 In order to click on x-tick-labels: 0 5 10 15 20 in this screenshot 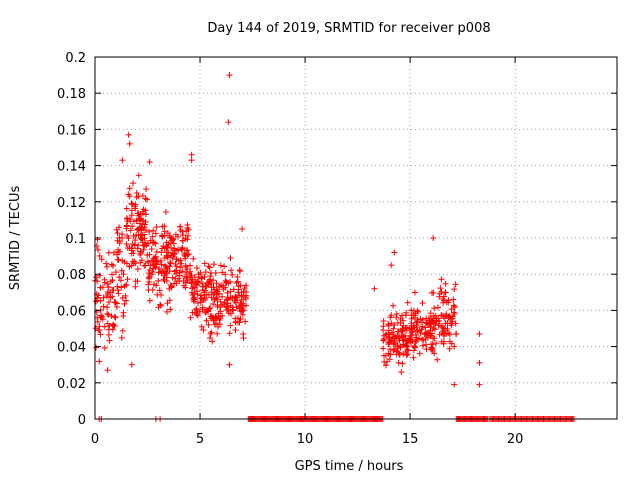, I will do `click(307, 439)`.